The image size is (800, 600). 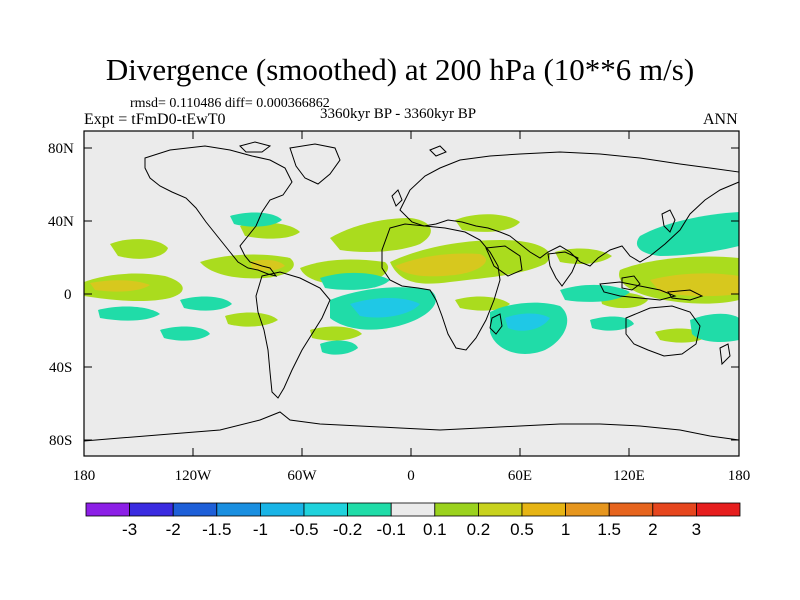 I want to click on longitude-labels: 180 120W 60W 0 60E 120E 180, so click(x=412, y=476).